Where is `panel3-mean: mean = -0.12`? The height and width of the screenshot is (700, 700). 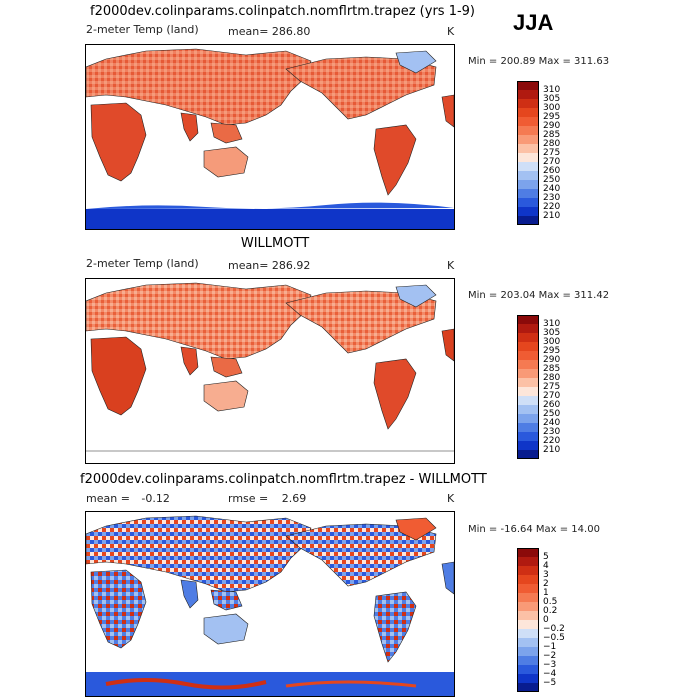 panel3-mean: mean = -0.12 is located at coordinates (128, 498).